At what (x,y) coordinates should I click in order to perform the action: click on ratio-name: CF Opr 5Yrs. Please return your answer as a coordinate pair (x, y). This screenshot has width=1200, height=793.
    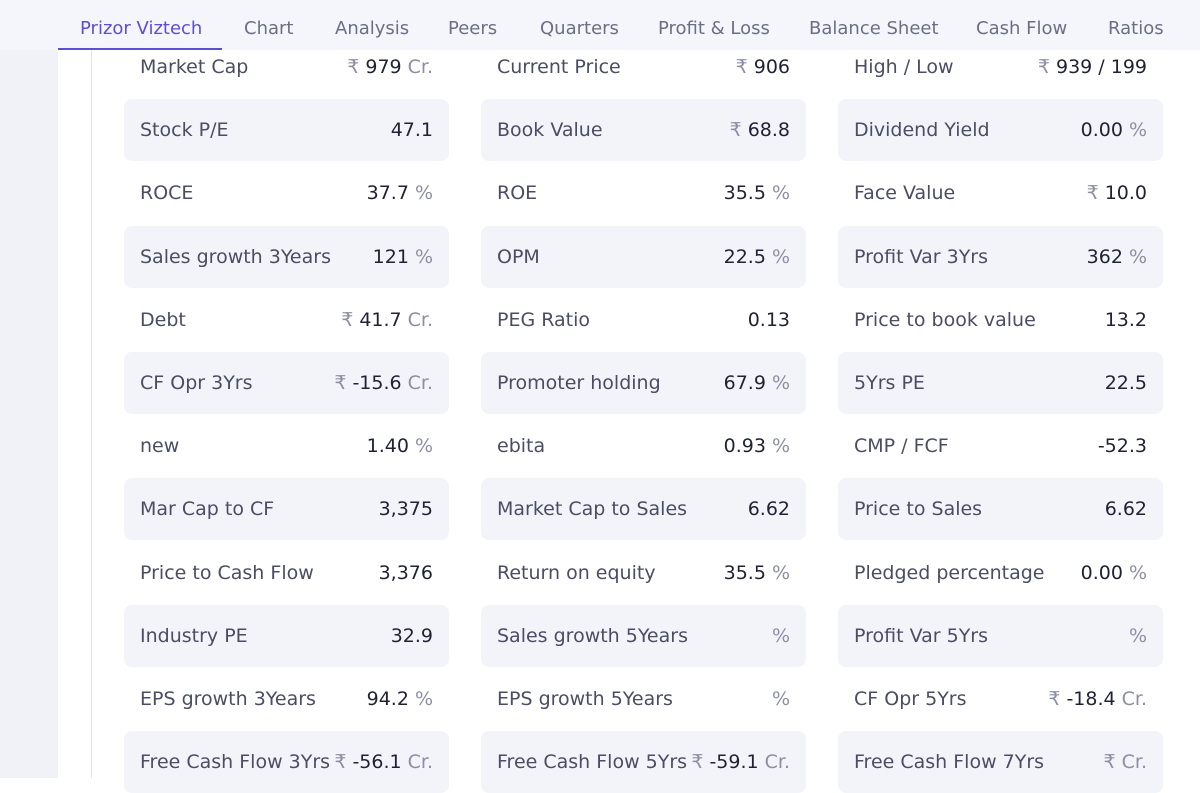
    Looking at the image, I should click on (910, 699).